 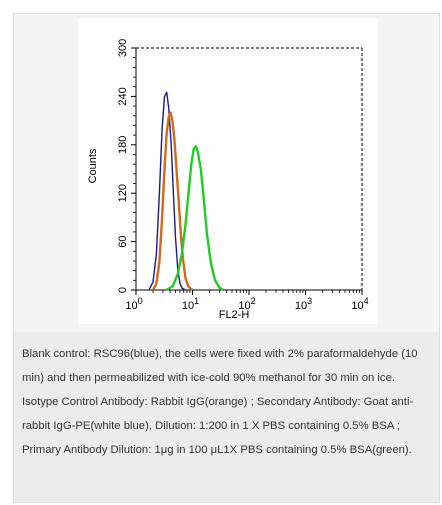 I want to click on y-tick-label: 300, so click(x=123, y=48).